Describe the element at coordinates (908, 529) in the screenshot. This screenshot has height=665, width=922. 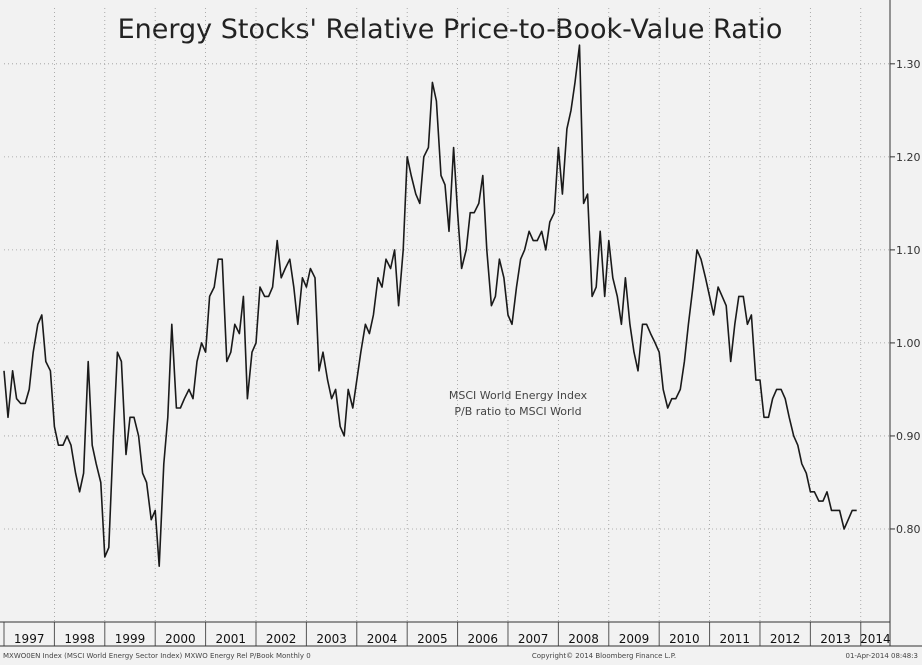
I see `y-tick-label: 0.80` at that location.